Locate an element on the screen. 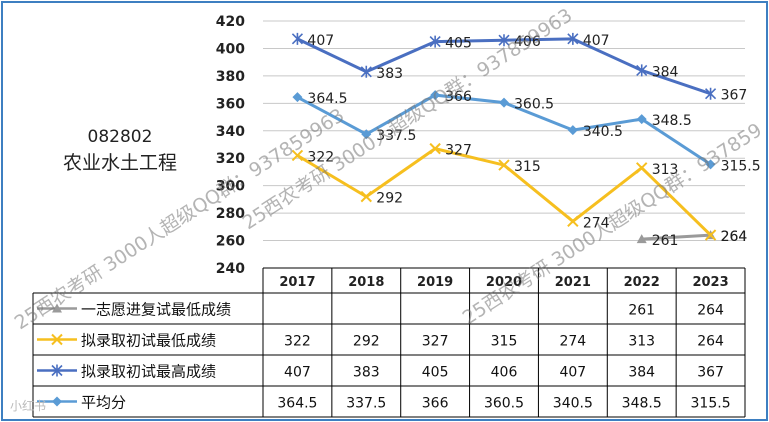 The height and width of the screenshot is (422, 769). table-cell-value: 366 is located at coordinates (435, 404).